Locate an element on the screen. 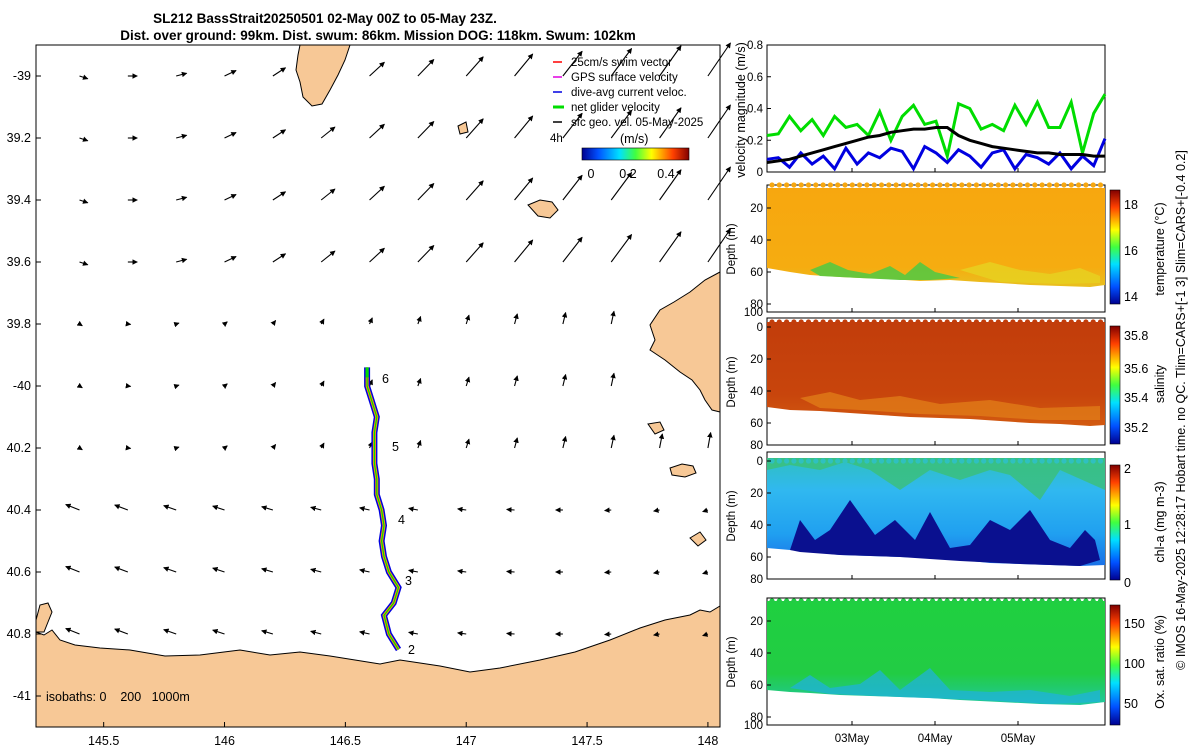 This screenshot has height=750, width=1200. velocity-panel: 0 0.2 0.4 0.6 0.8 velocity magnitude (m/s) is located at coordinates (920, 109).